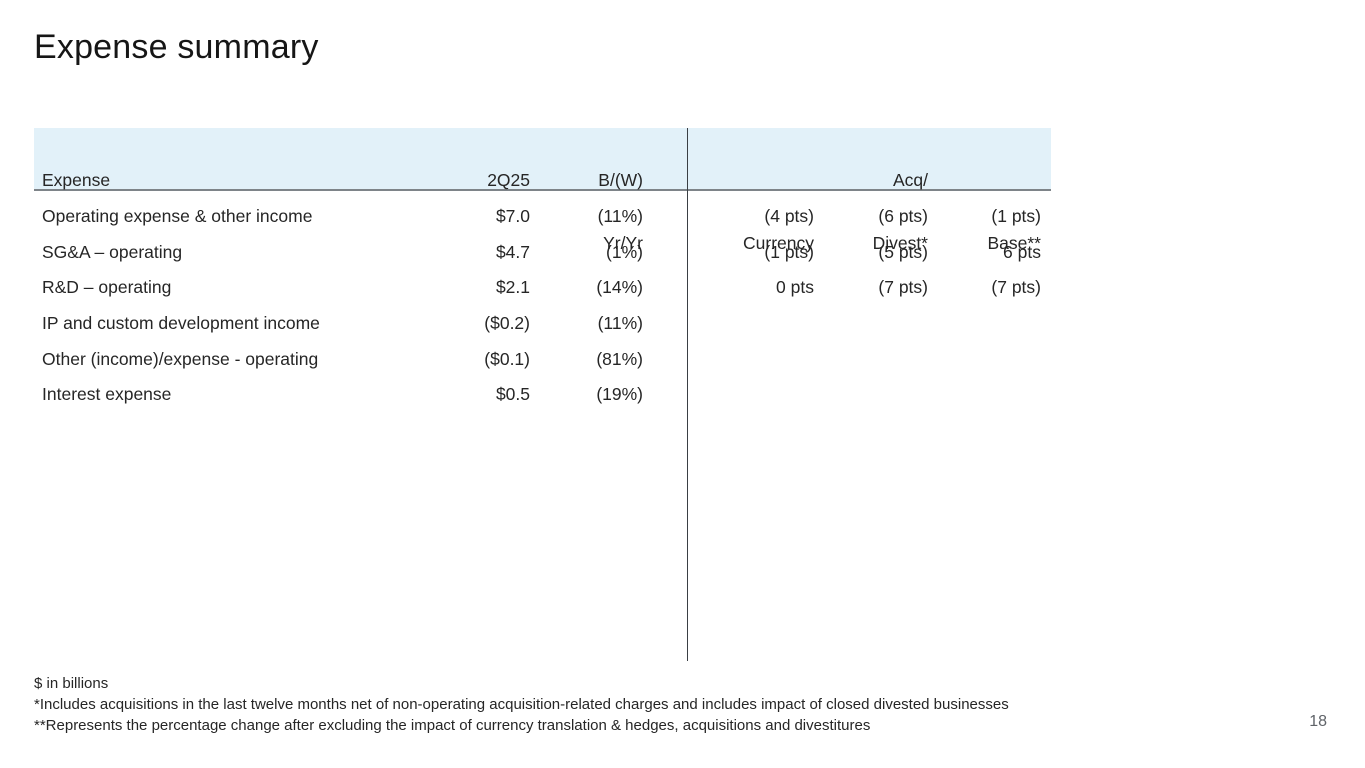 This screenshot has width=1365, height=768. Describe the element at coordinates (789, 251) in the screenshot. I see `cell-currency: (1 pts)` at that location.